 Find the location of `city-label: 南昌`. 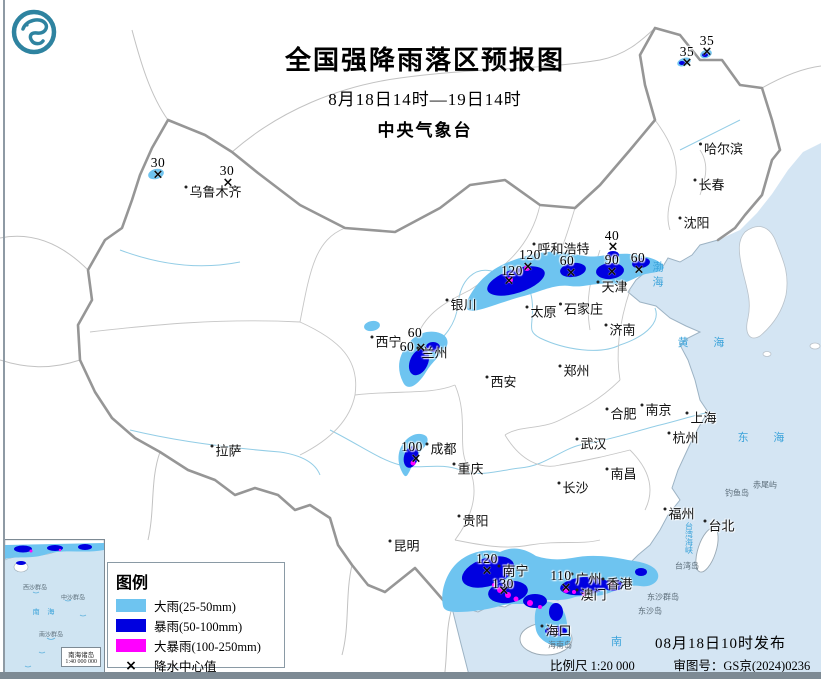

city-label: 南昌 is located at coordinates (621, 473).